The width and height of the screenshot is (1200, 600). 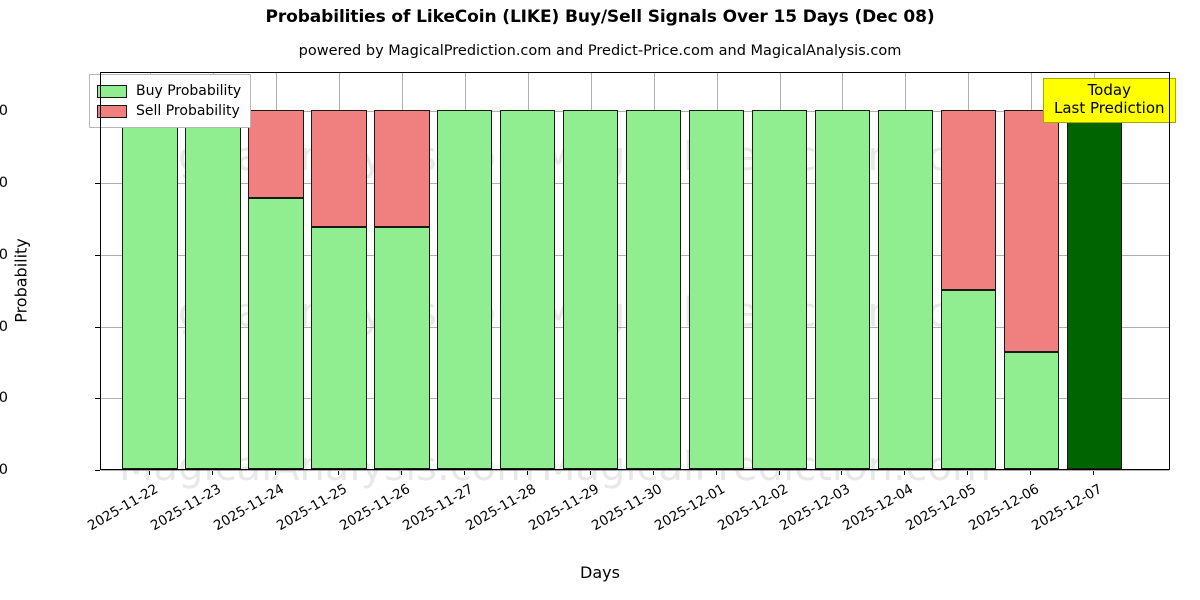 What do you see at coordinates (188, 111) in the screenshot?
I see `legend-label-sell: Sell Probability` at bounding box center [188, 111].